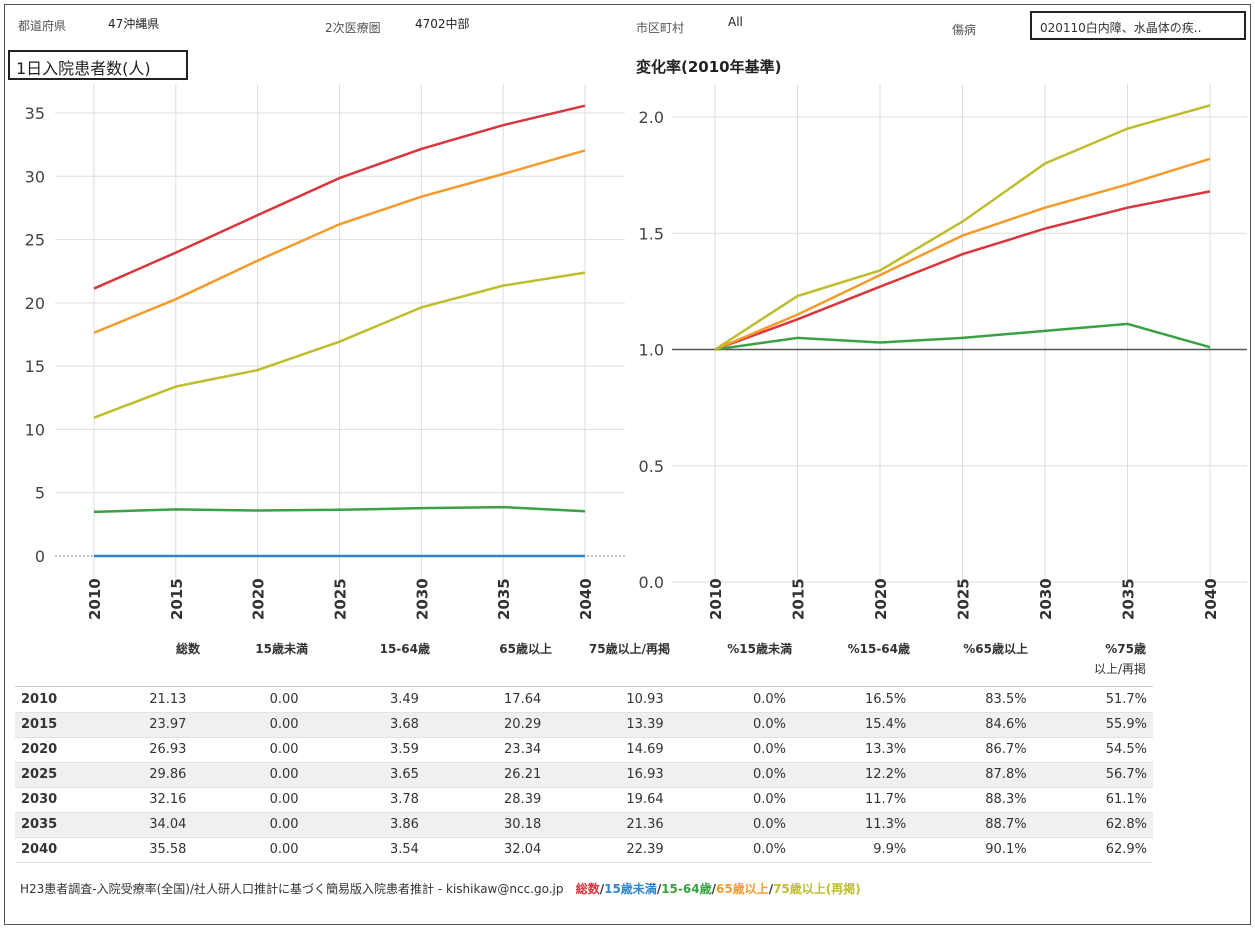 This screenshot has width=1255, height=929. I want to click on table-cell: 3.65, so click(364, 775).